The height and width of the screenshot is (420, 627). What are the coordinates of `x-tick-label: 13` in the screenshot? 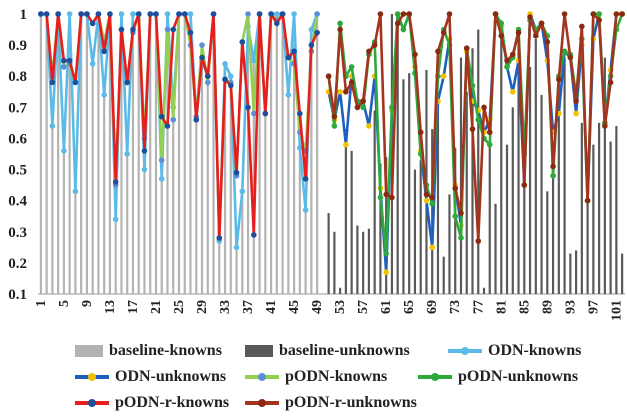 It's located at (110, 307).